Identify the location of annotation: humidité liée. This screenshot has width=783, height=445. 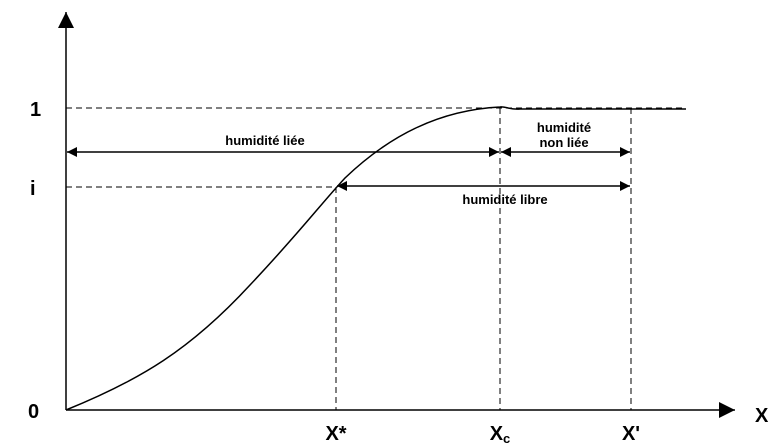
(264, 140).